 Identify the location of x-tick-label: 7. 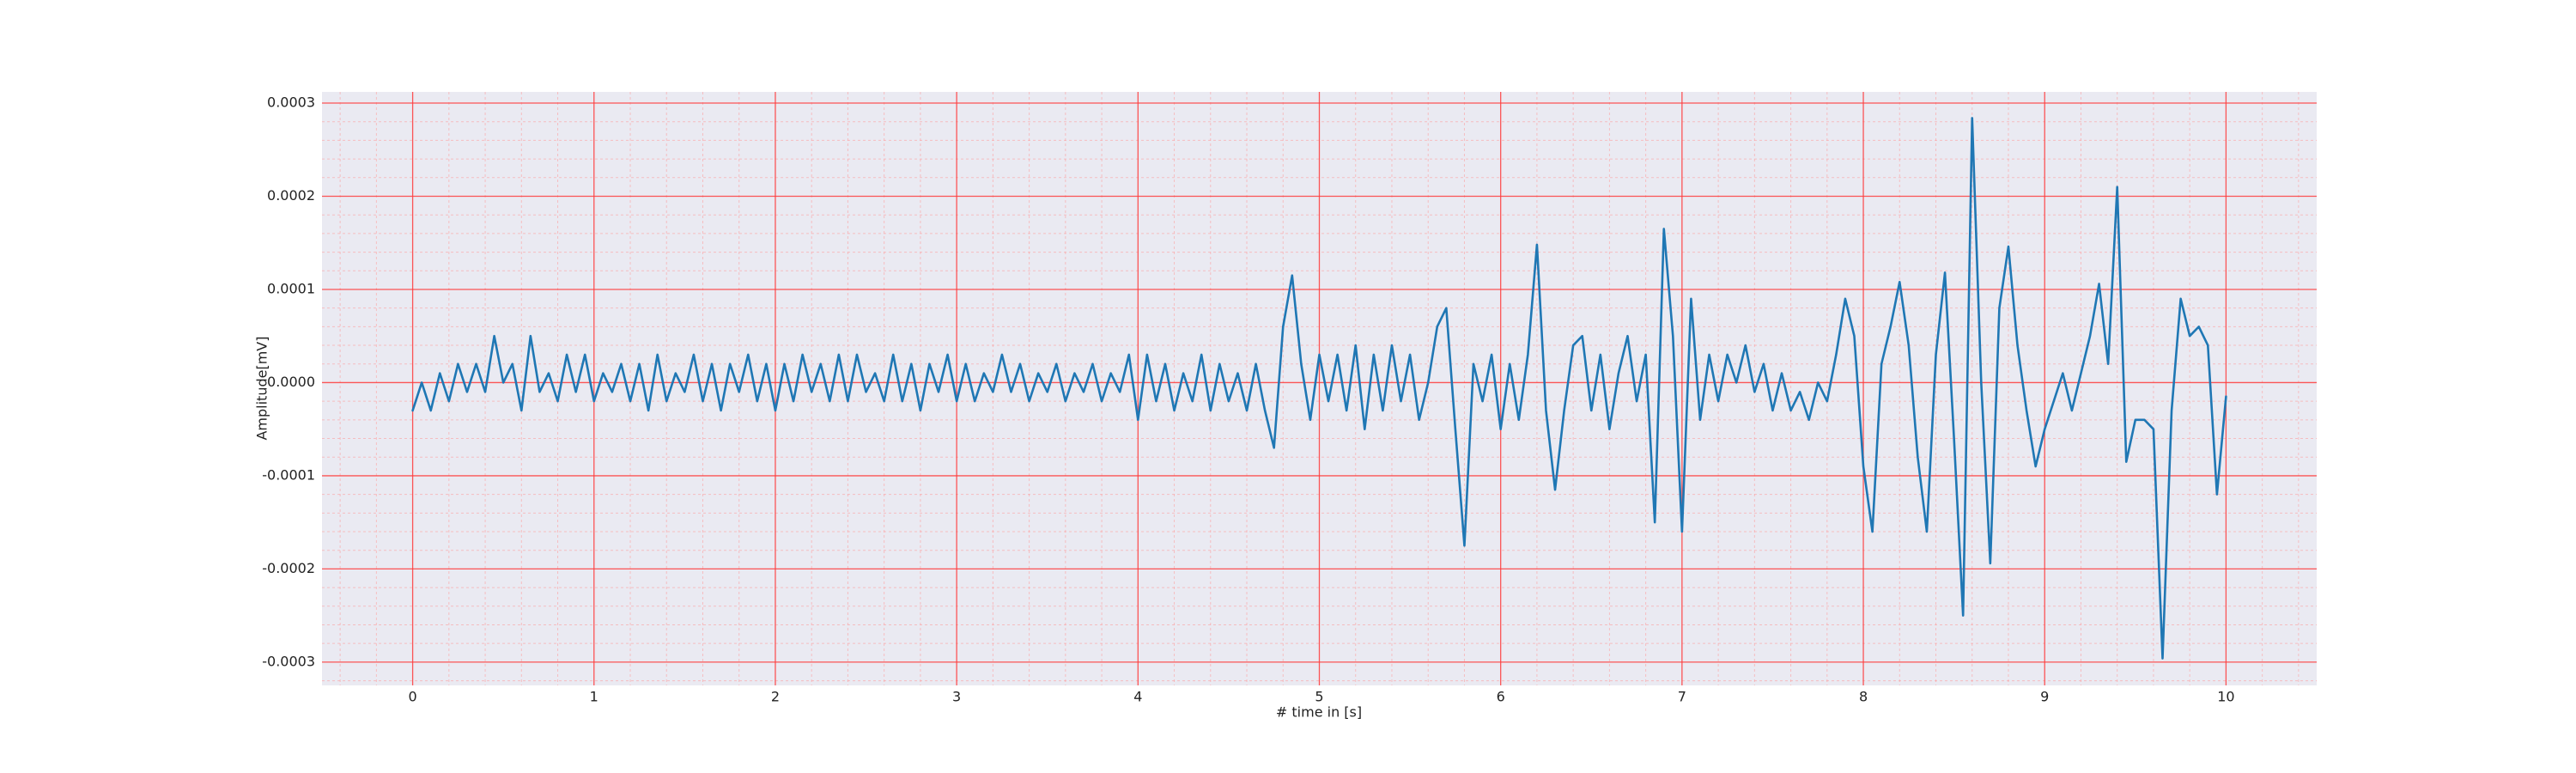
(1682, 697).